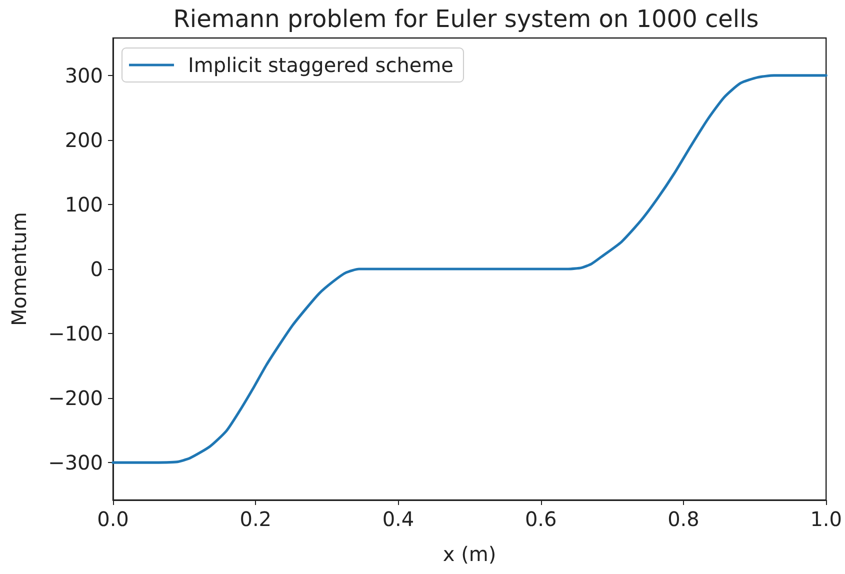  Describe the element at coordinates (398, 519) in the screenshot. I see `x-tick-label: 0.4` at that location.